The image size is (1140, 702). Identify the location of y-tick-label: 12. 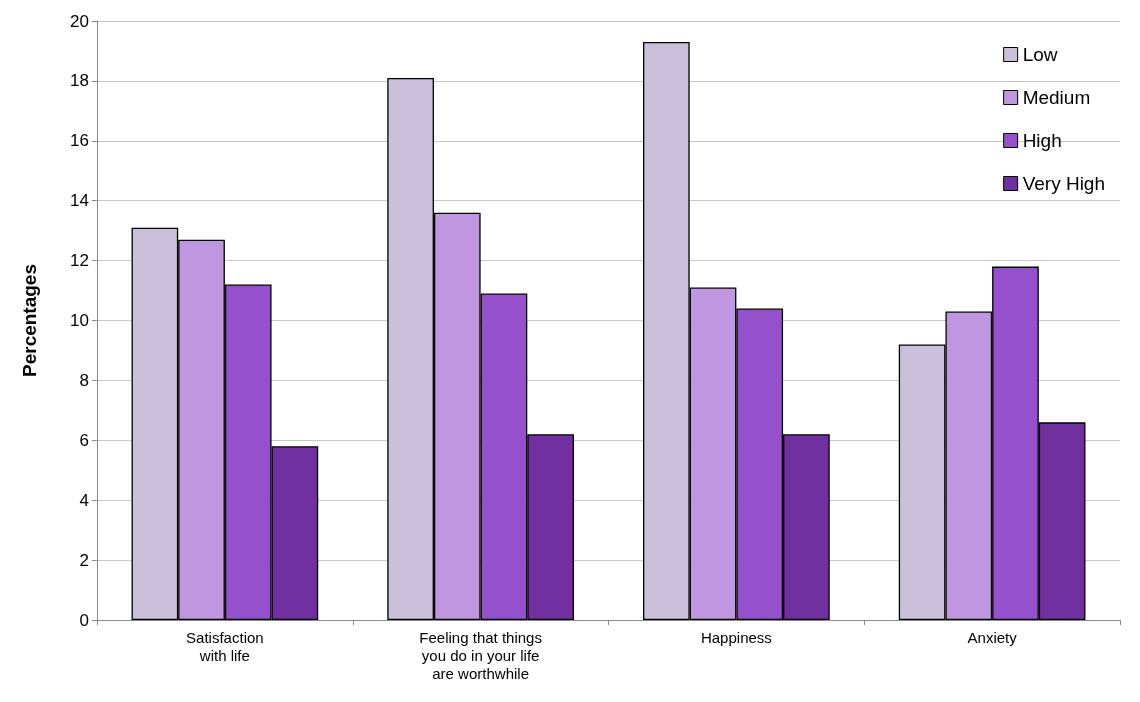
(79, 261).